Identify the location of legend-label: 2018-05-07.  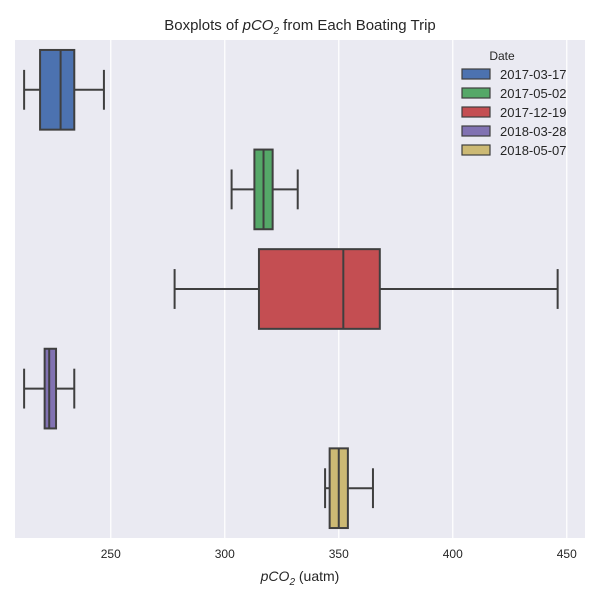
(533, 150).